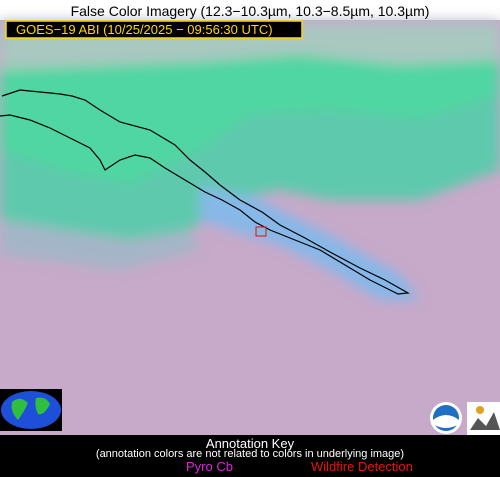  Describe the element at coordinates (250, 443) in the screenshot. I see `annotation-key-title: Annotation Key` at that location.